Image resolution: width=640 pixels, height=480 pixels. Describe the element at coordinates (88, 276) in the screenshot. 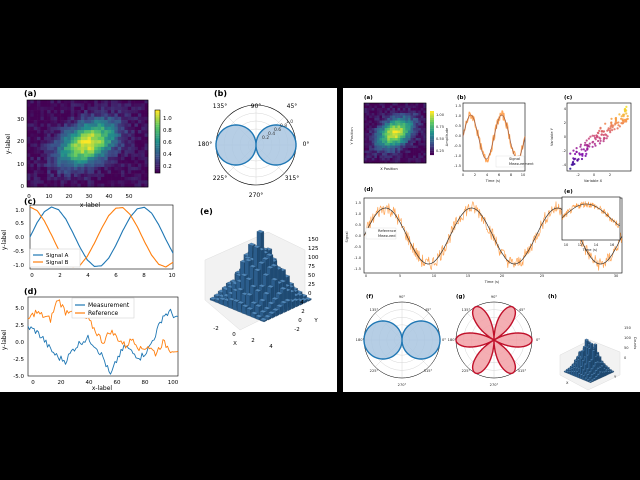

I see `panel-c-xtick: 4` at that location.